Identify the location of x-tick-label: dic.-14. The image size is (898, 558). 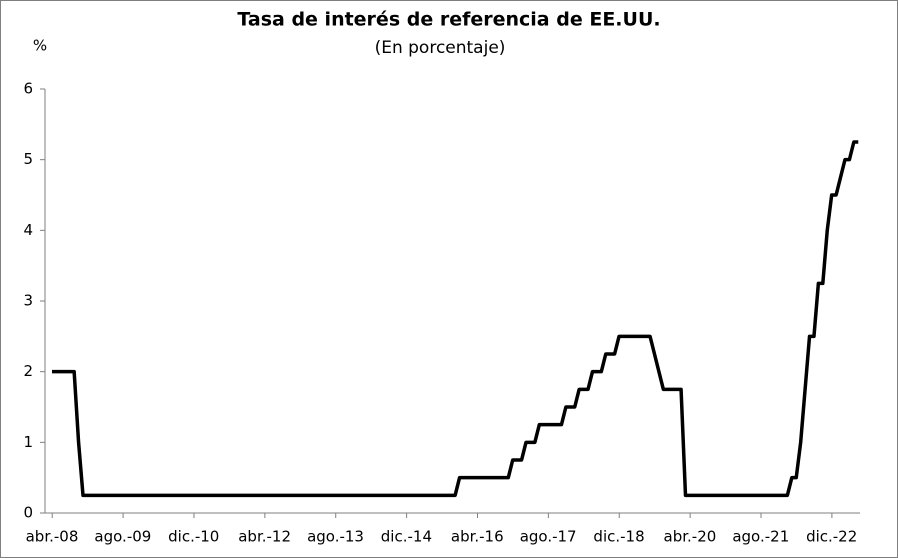
(406, 537).